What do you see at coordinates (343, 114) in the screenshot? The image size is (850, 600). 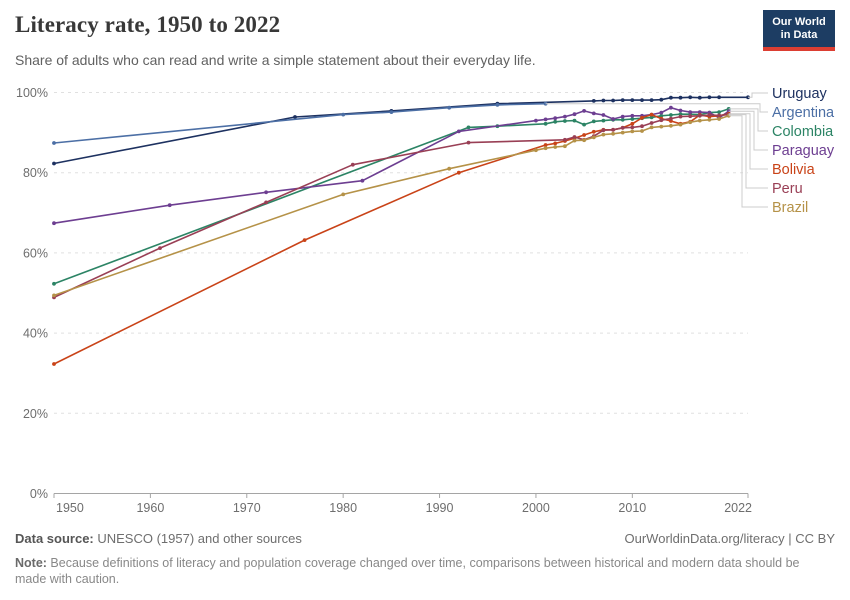 I see `data-point-argentina-1980` at bounding box center [343, 114].